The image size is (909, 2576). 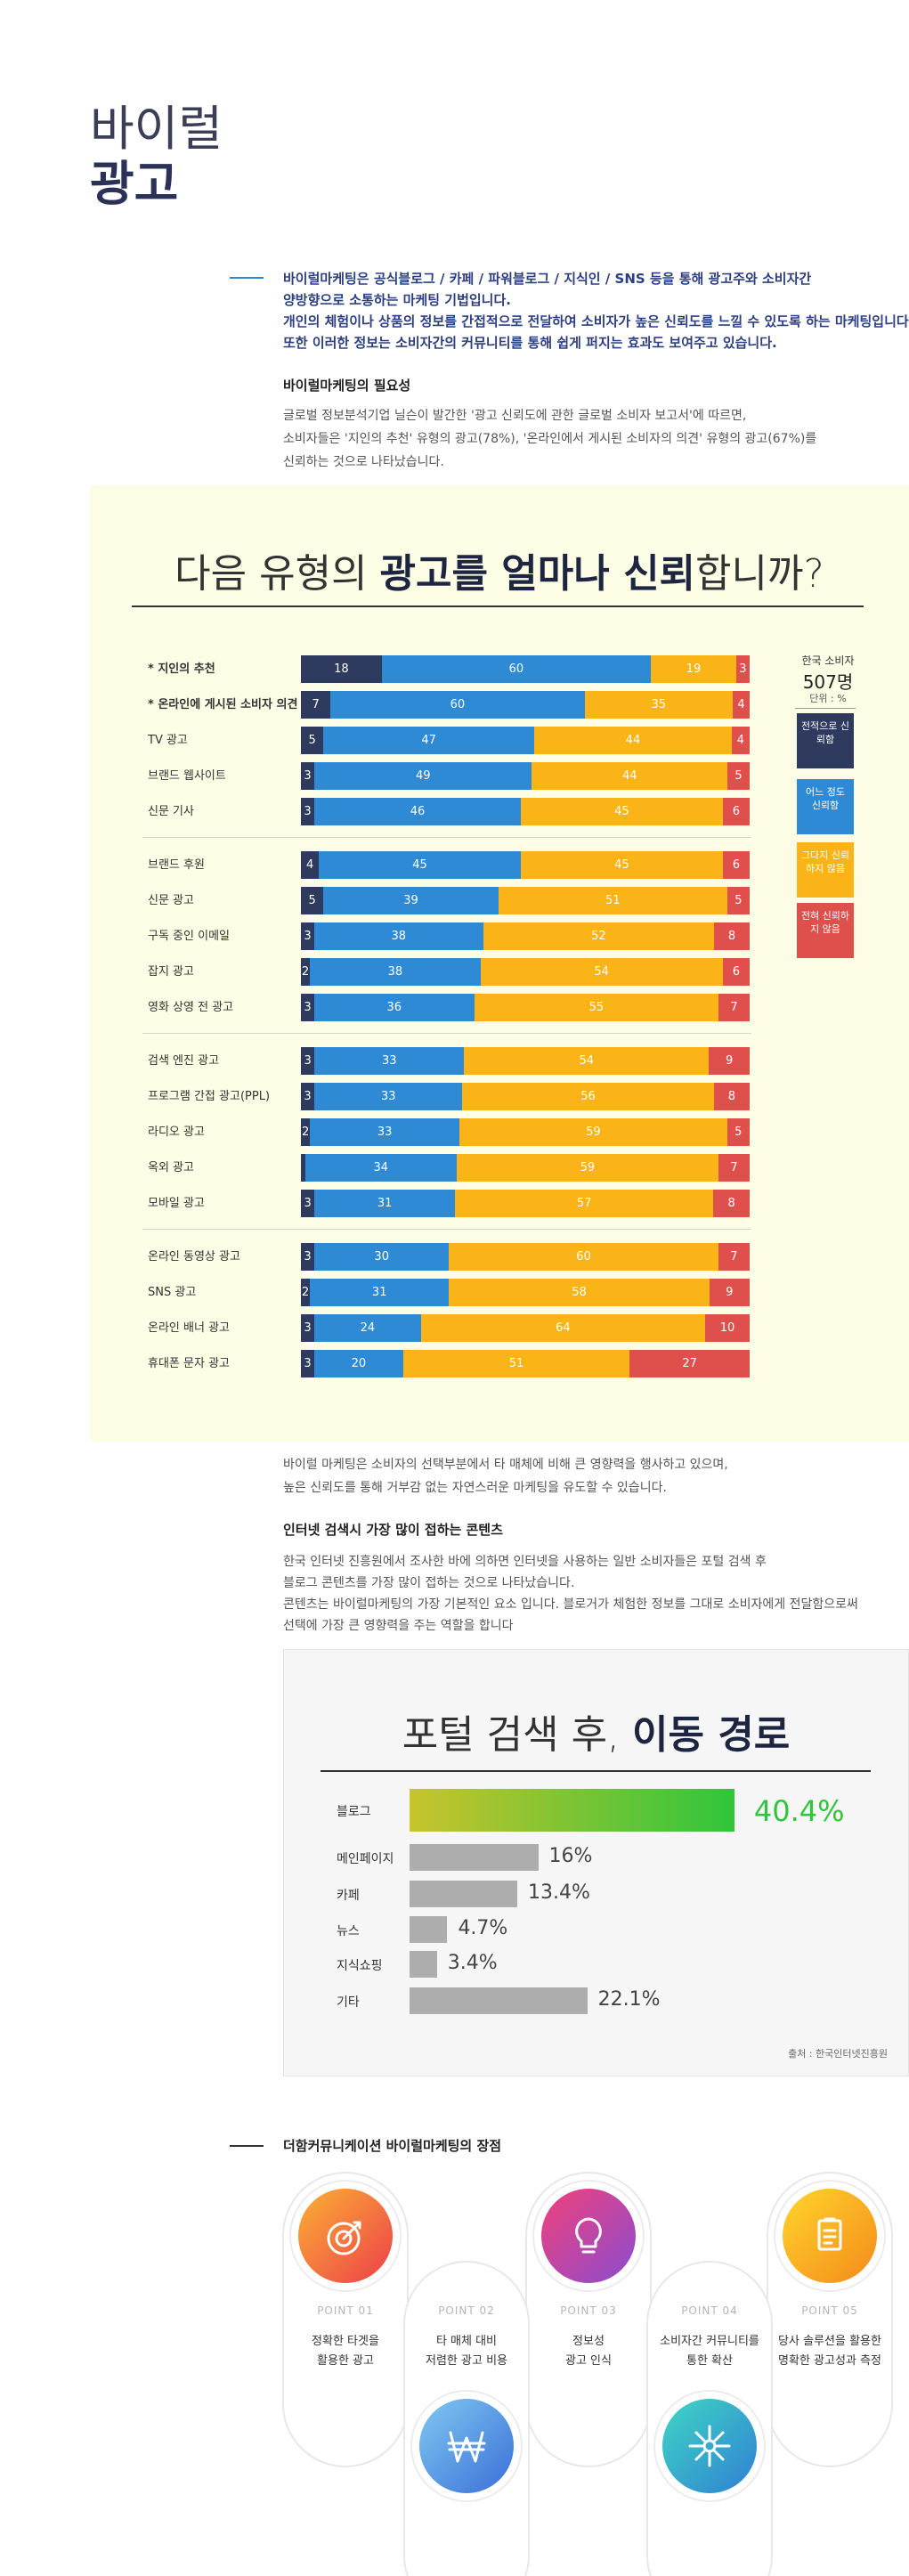 What do you see at coordinates (830, 2310) in the screenshot?
I see `point-label: POINT 05` at bounding box center [830, 2310].